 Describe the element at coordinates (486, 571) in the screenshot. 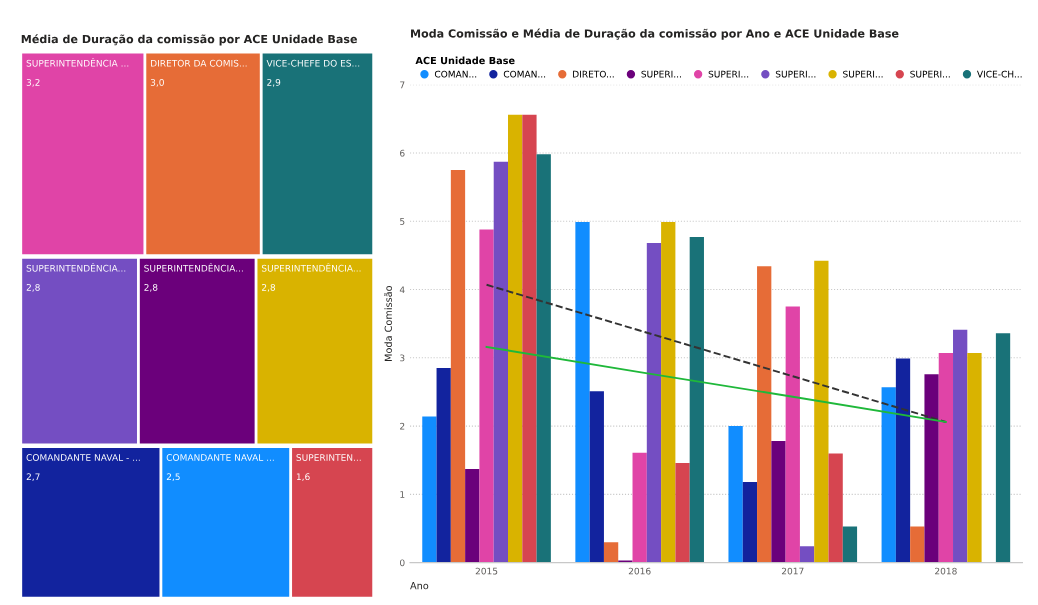

I see `x-tick-label: 2015` at that location.